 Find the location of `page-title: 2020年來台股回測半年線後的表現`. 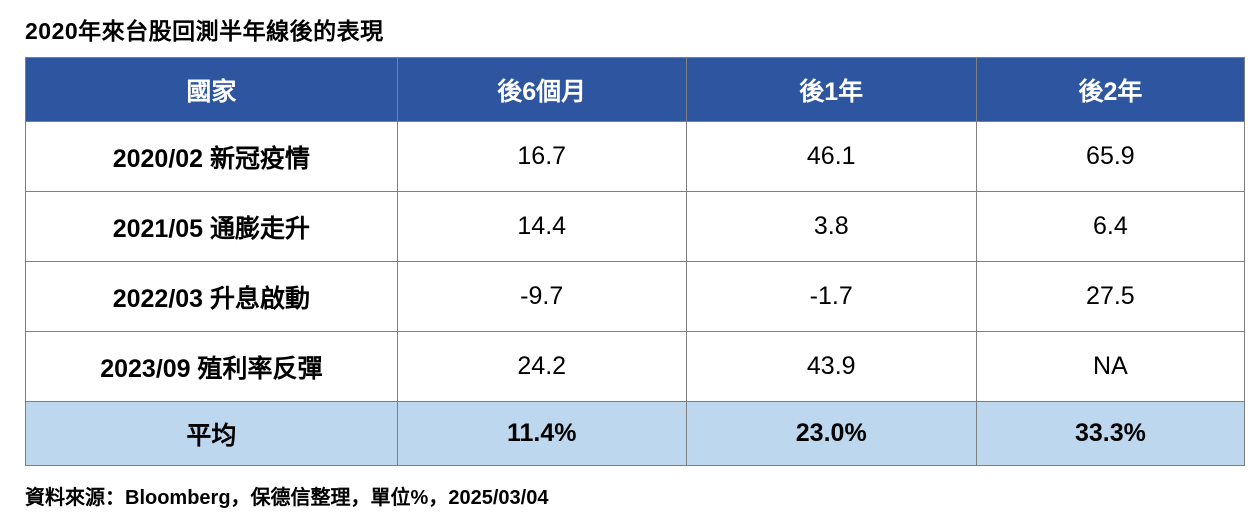

page-title: 2020年來台股回測半年線後的表現 is located at coordinates (204, 31).